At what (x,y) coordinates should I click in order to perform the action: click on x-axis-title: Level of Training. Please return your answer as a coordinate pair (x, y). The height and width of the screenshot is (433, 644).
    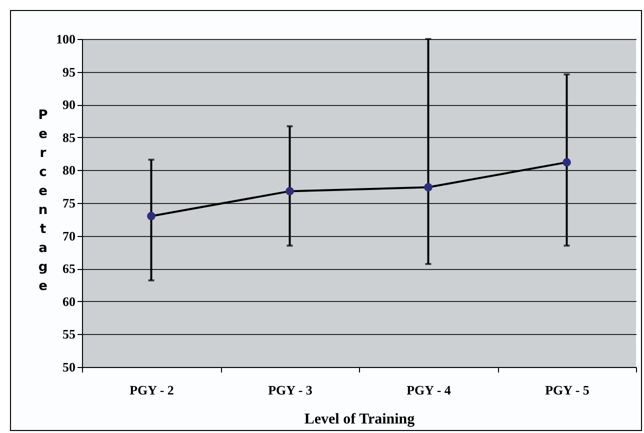
    Looking at the image, I should click on (360, 420).